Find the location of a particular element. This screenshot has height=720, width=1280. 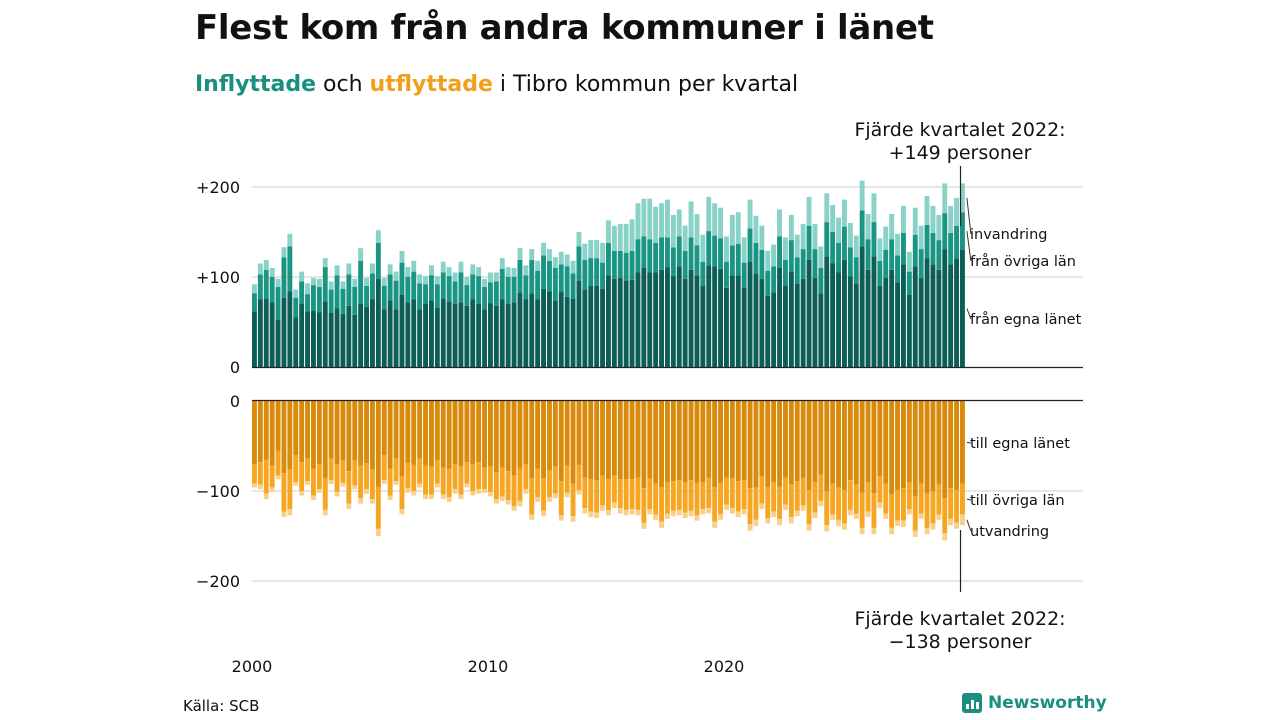

y-tick-bottom: 0 is located at coordinates (235, 401).